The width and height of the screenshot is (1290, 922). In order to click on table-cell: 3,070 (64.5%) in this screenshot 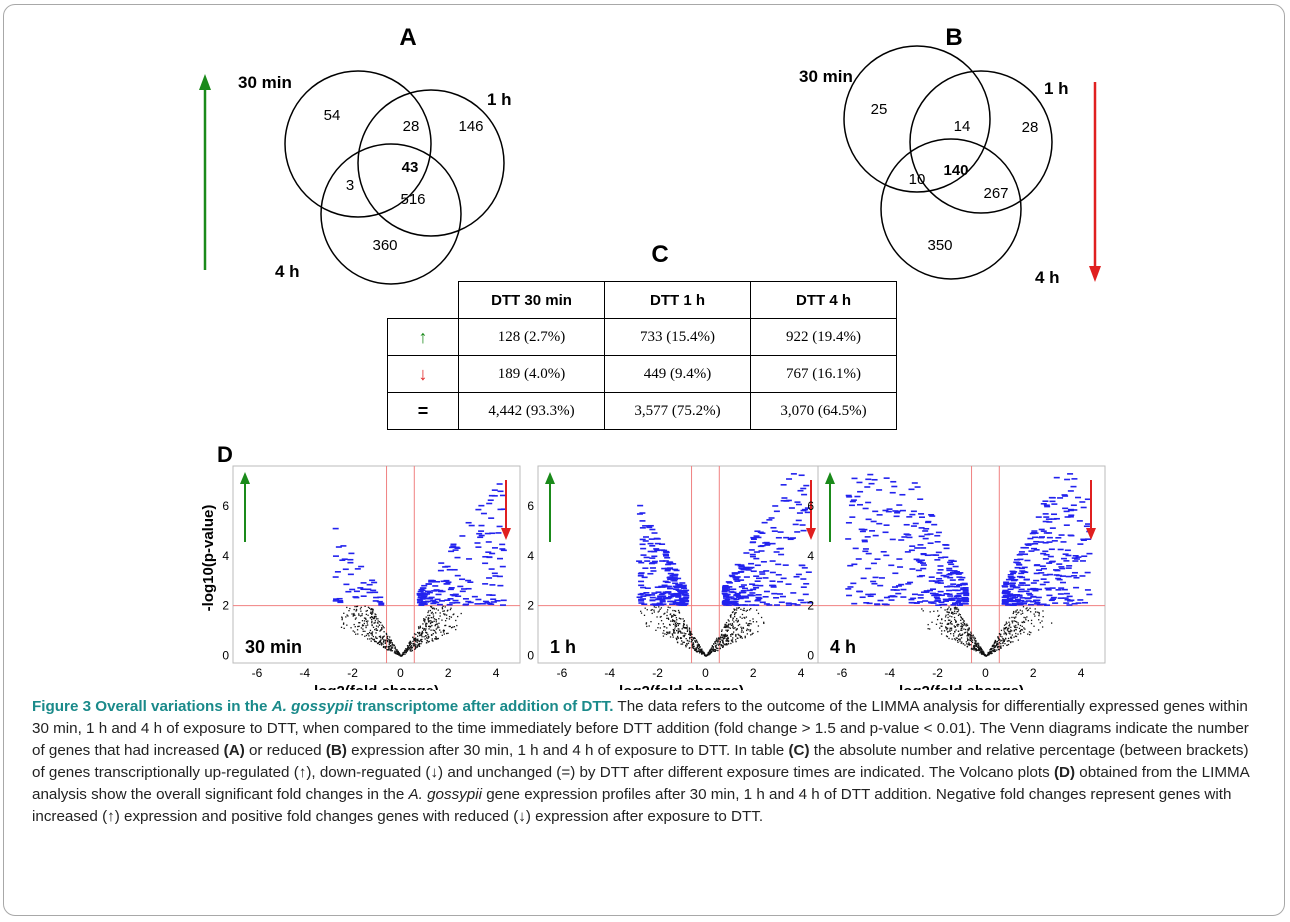, I will do `click(823, 411)`.